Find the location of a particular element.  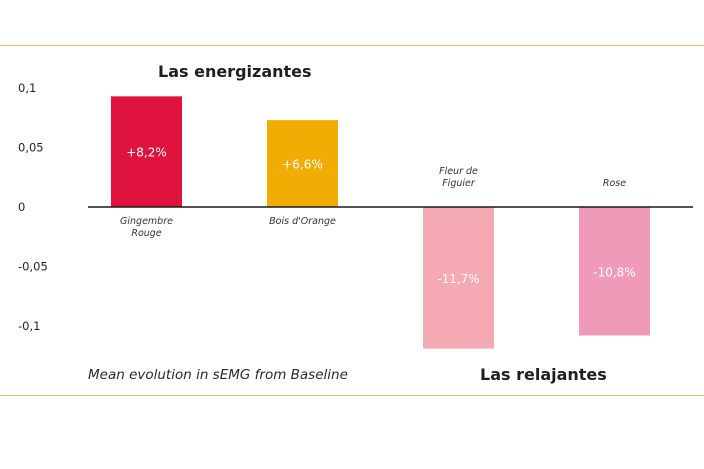

y-tick-label: 0 is located at coordinates (21, 207).